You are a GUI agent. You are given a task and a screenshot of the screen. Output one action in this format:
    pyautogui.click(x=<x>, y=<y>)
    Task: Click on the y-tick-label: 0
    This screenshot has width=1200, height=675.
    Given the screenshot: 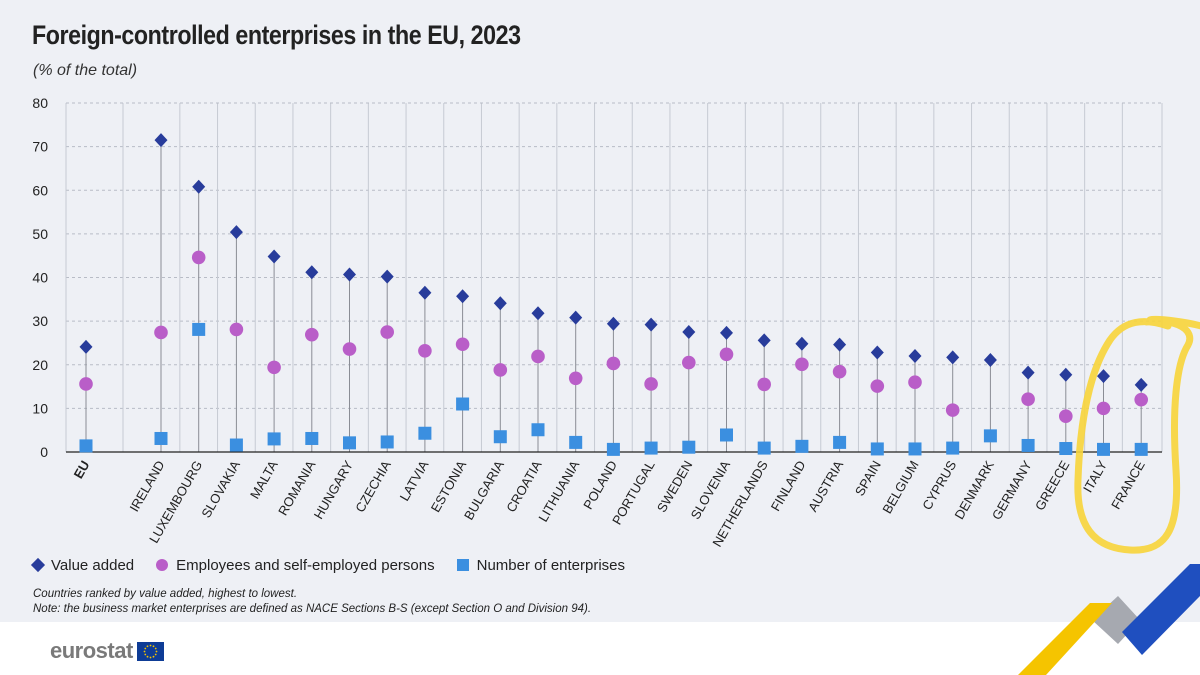 What is the action you would take?
    pyautogui.click(x=44, y=452)
    